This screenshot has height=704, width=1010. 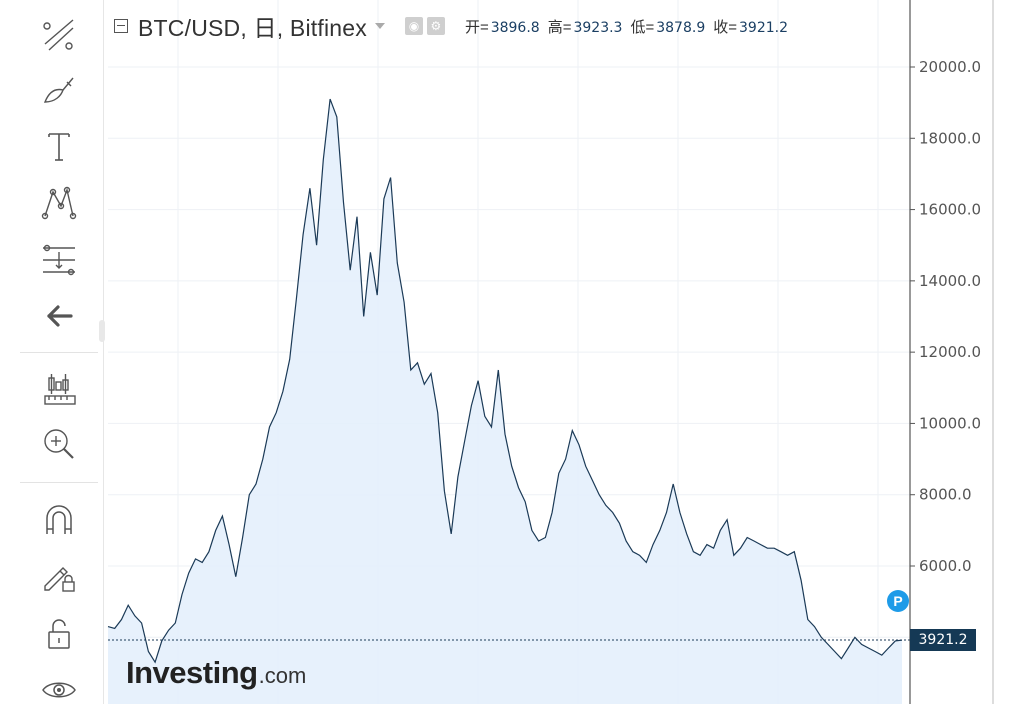 I want to click on ohlc-open: 开= 3896.8, so click(x=502, y=27).